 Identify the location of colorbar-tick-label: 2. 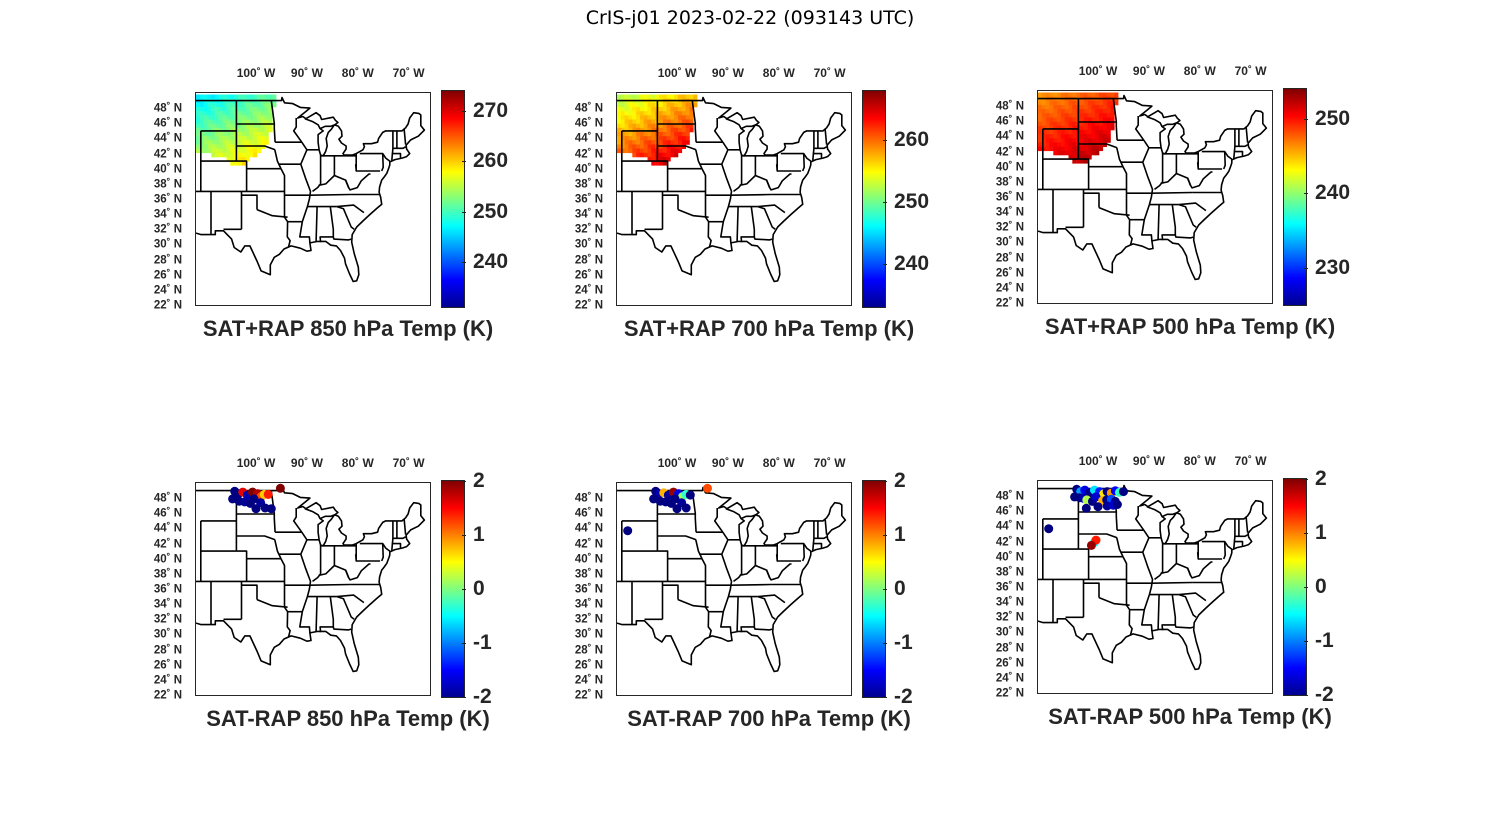
(900, 480).